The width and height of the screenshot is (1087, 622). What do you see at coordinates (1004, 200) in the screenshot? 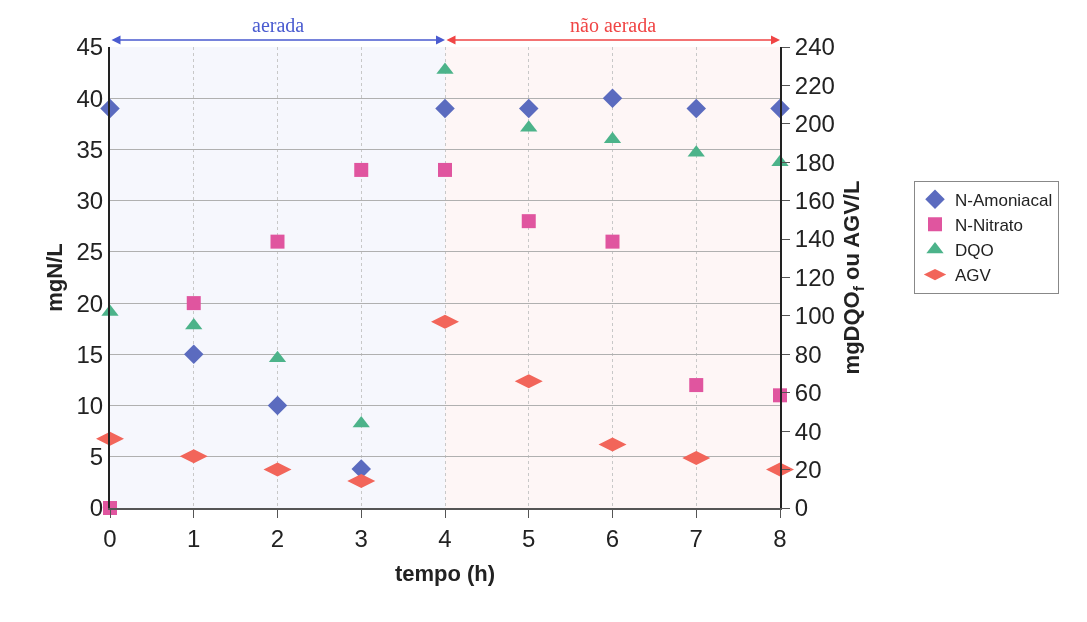
I see `legend-label: N-Amoniacal` at bounding box center [1004, 200].